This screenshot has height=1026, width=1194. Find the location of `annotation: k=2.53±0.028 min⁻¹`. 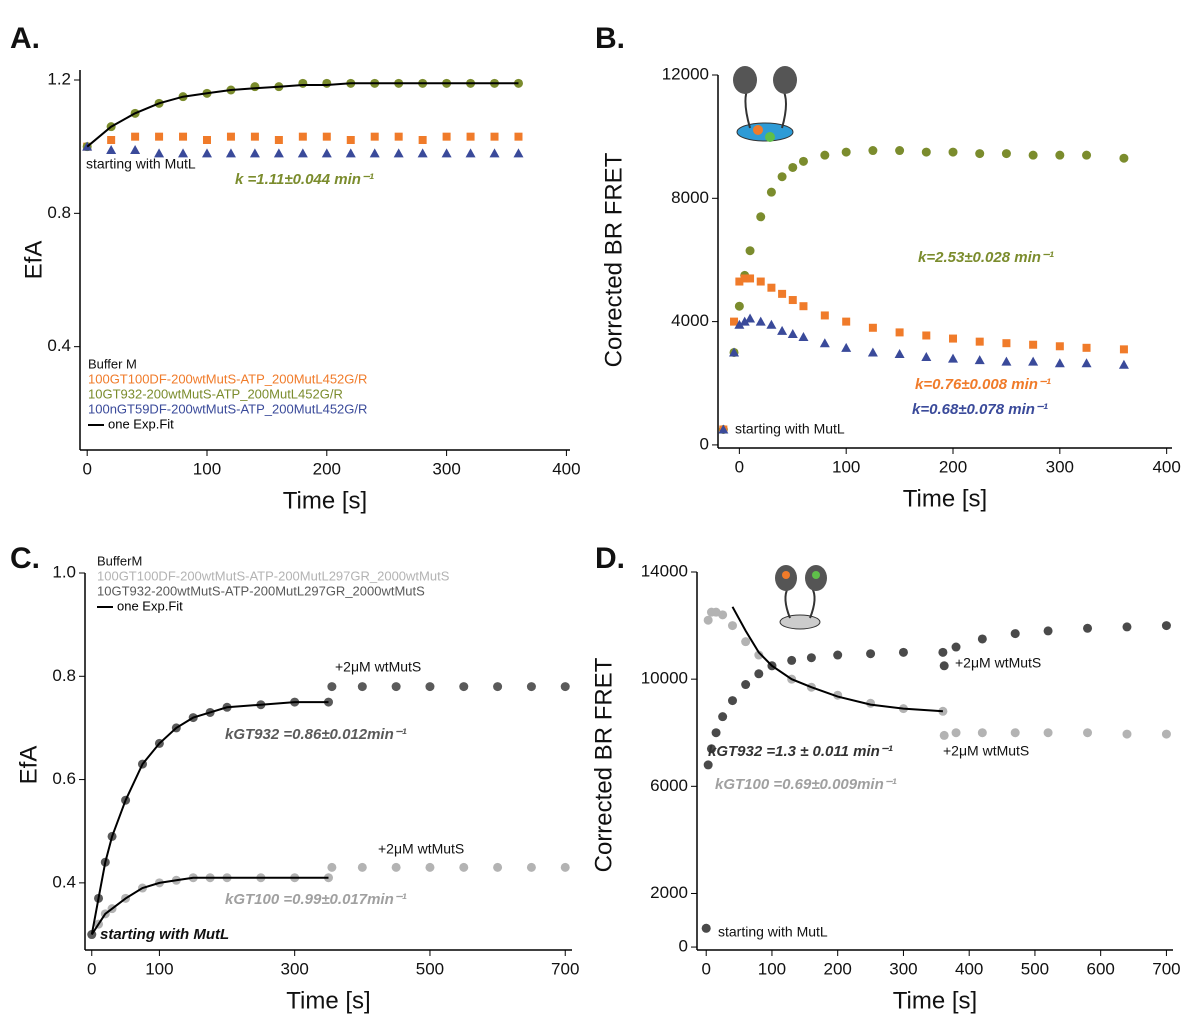

annotation: k=2.53±0.028 min⁻¹ is located at coordinates (986, 257).